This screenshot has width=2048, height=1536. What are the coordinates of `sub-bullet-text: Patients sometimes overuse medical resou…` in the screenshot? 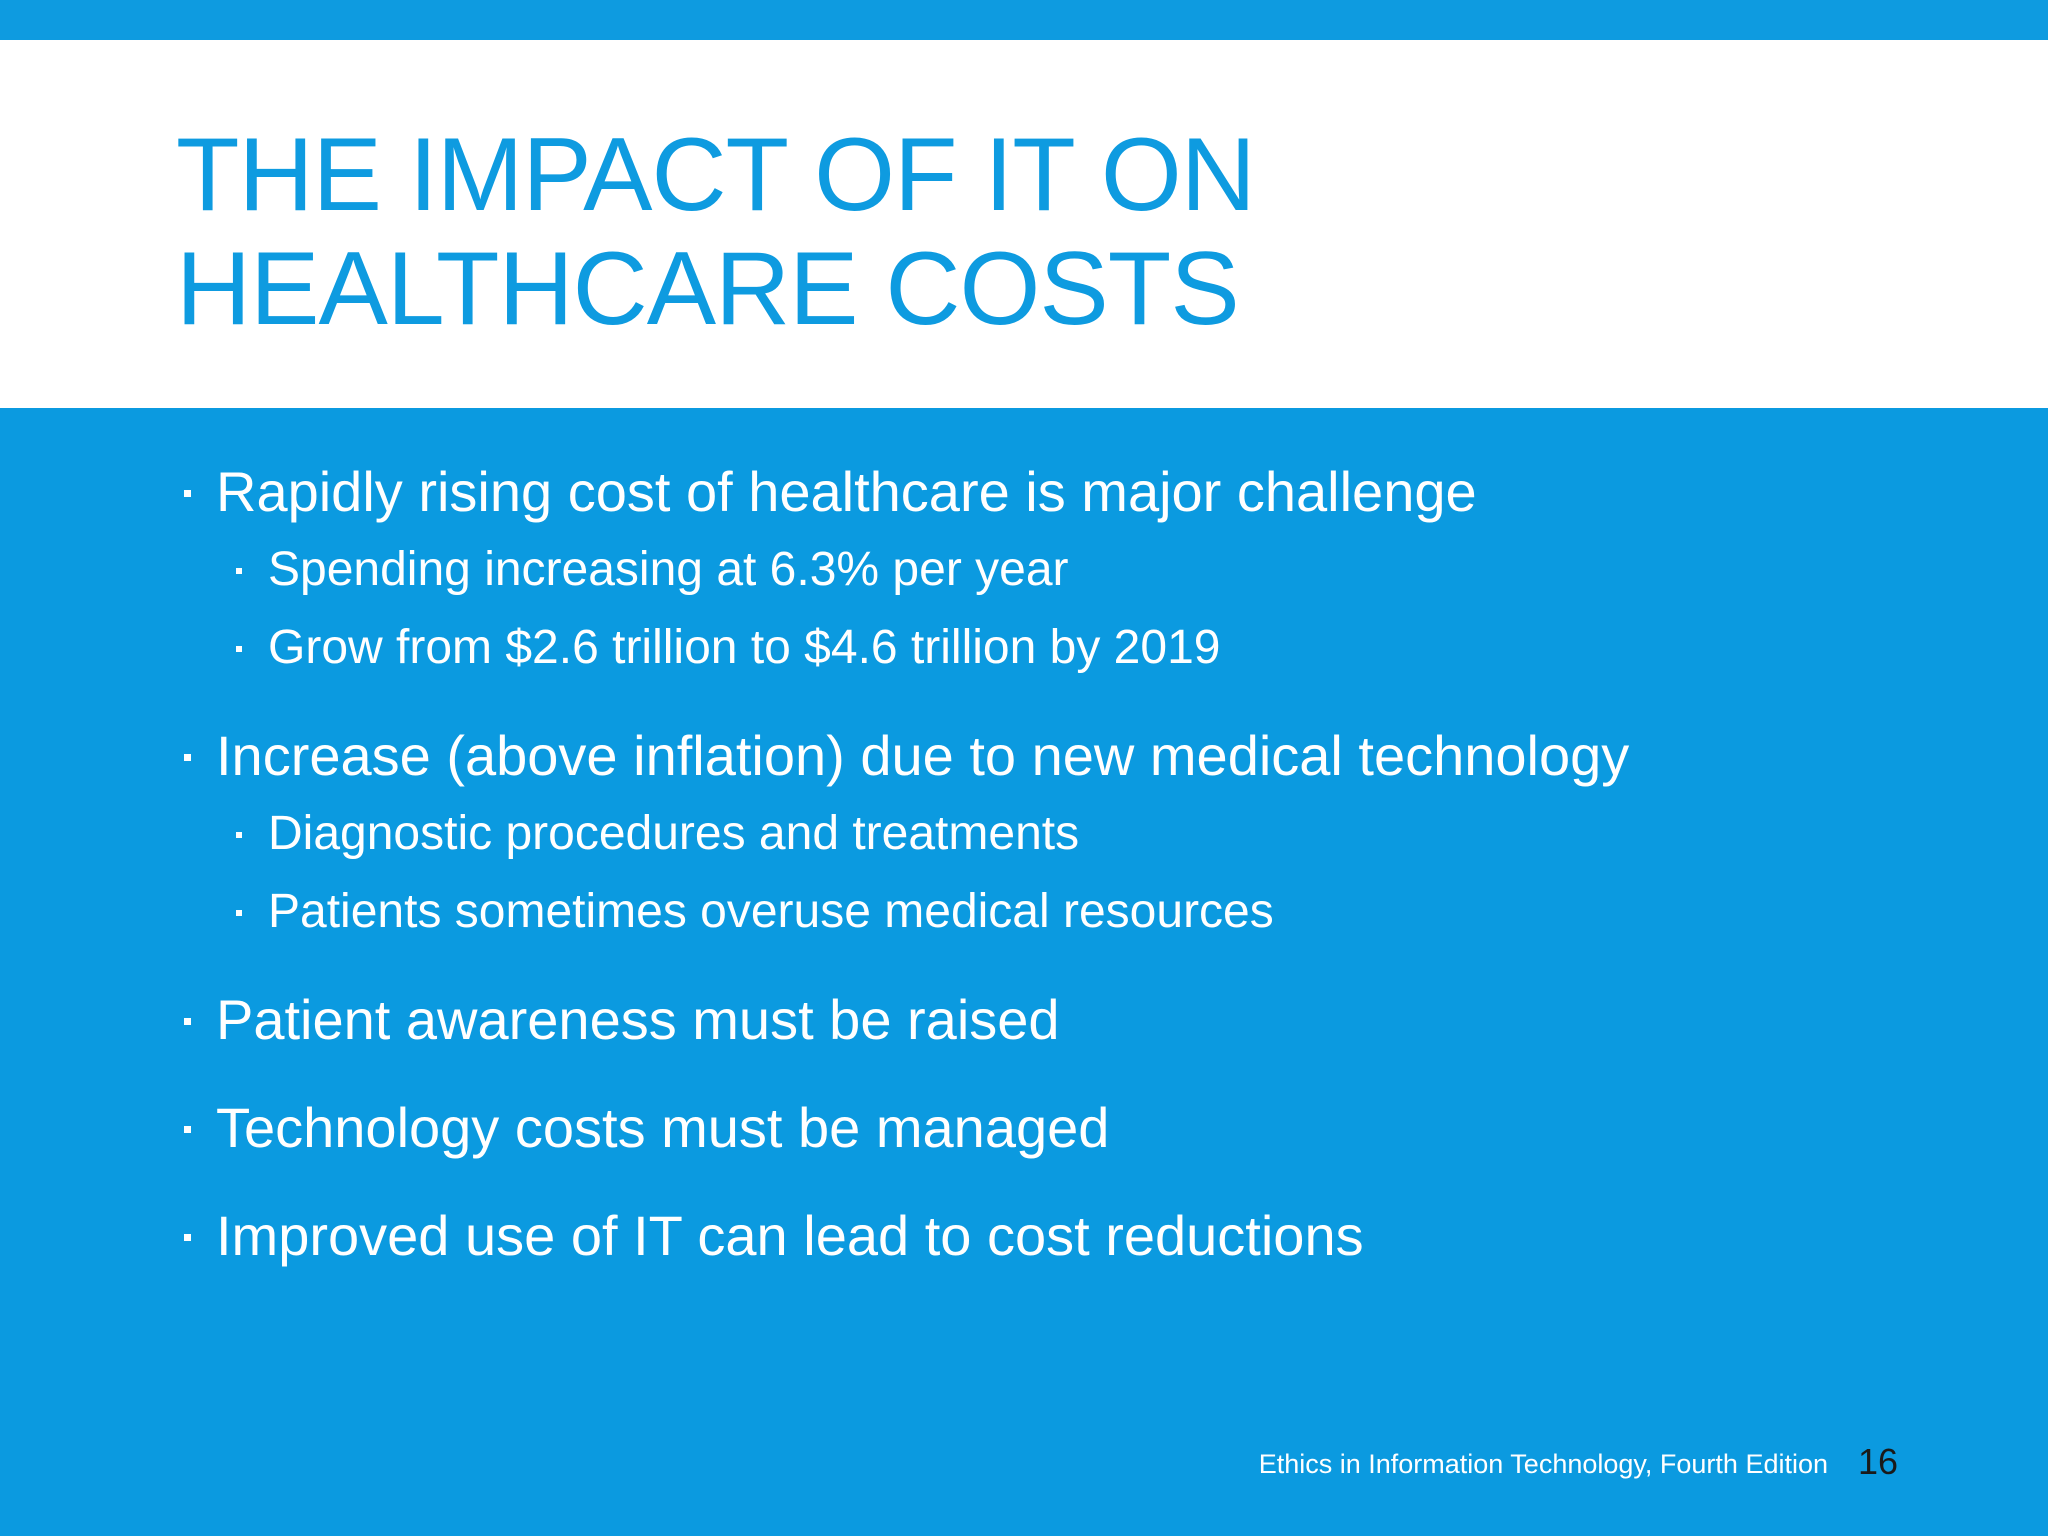 It's located at (771, 911).